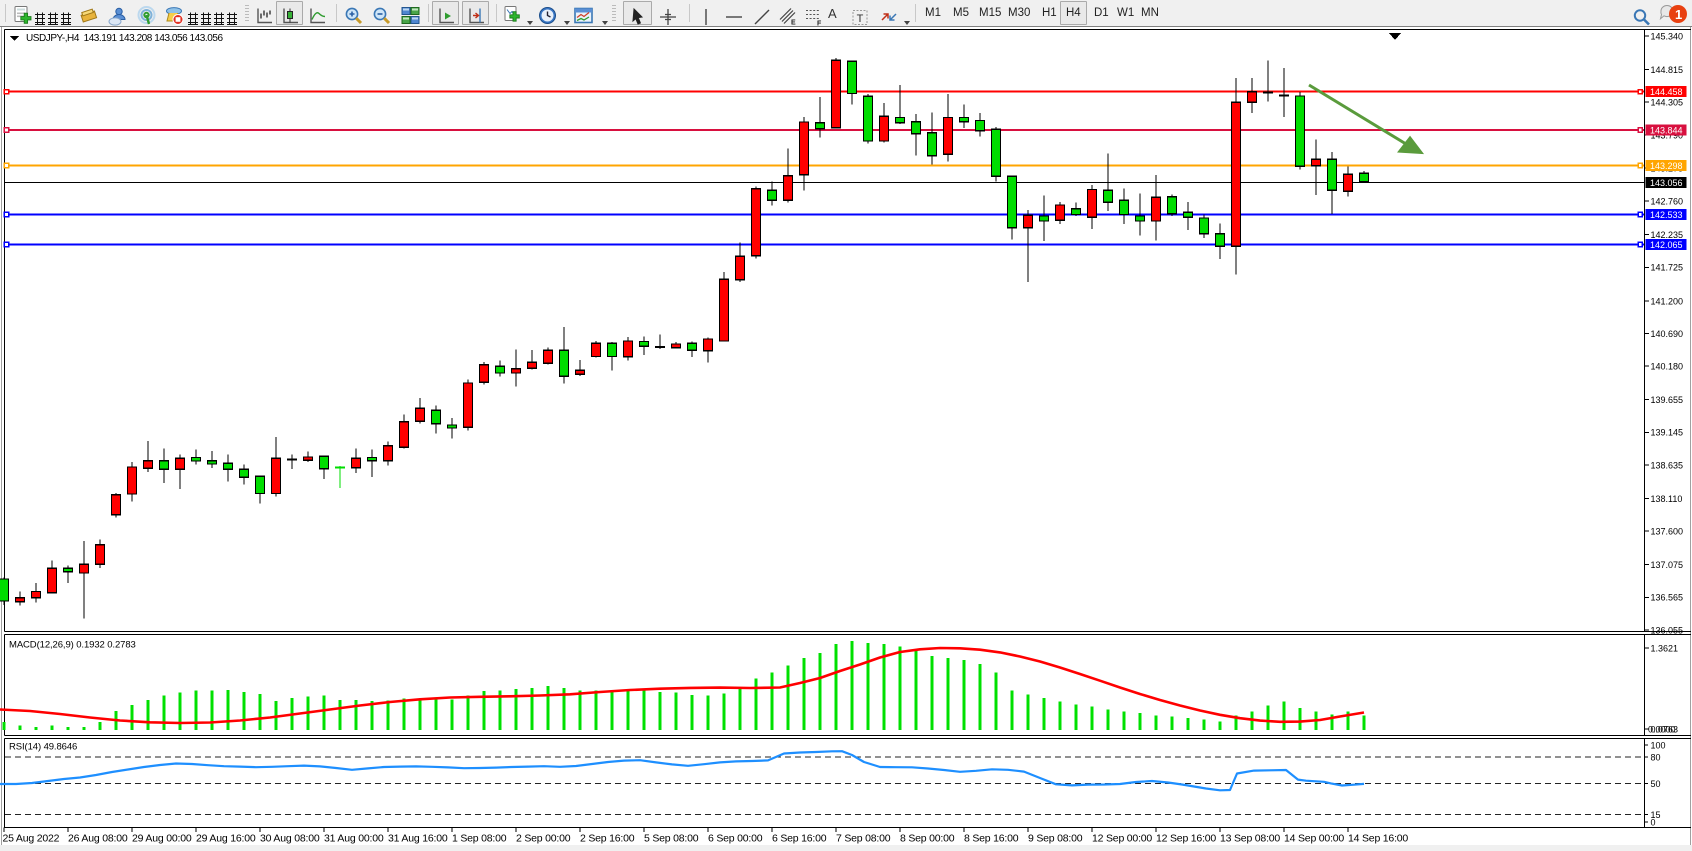 This screenshot has width=1692, height=851. Describe the element at coordinates (1667, 136) in the screenshot. I see `svg-text: 143.790` at that location.